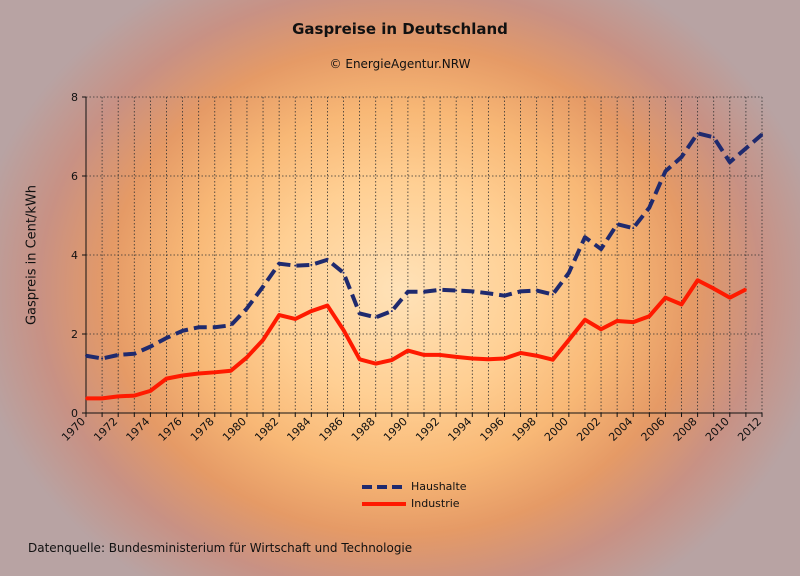 The width and height of the screenshot is (800, 576). I want to click on y-tick-label: 6, so click(74, 176).